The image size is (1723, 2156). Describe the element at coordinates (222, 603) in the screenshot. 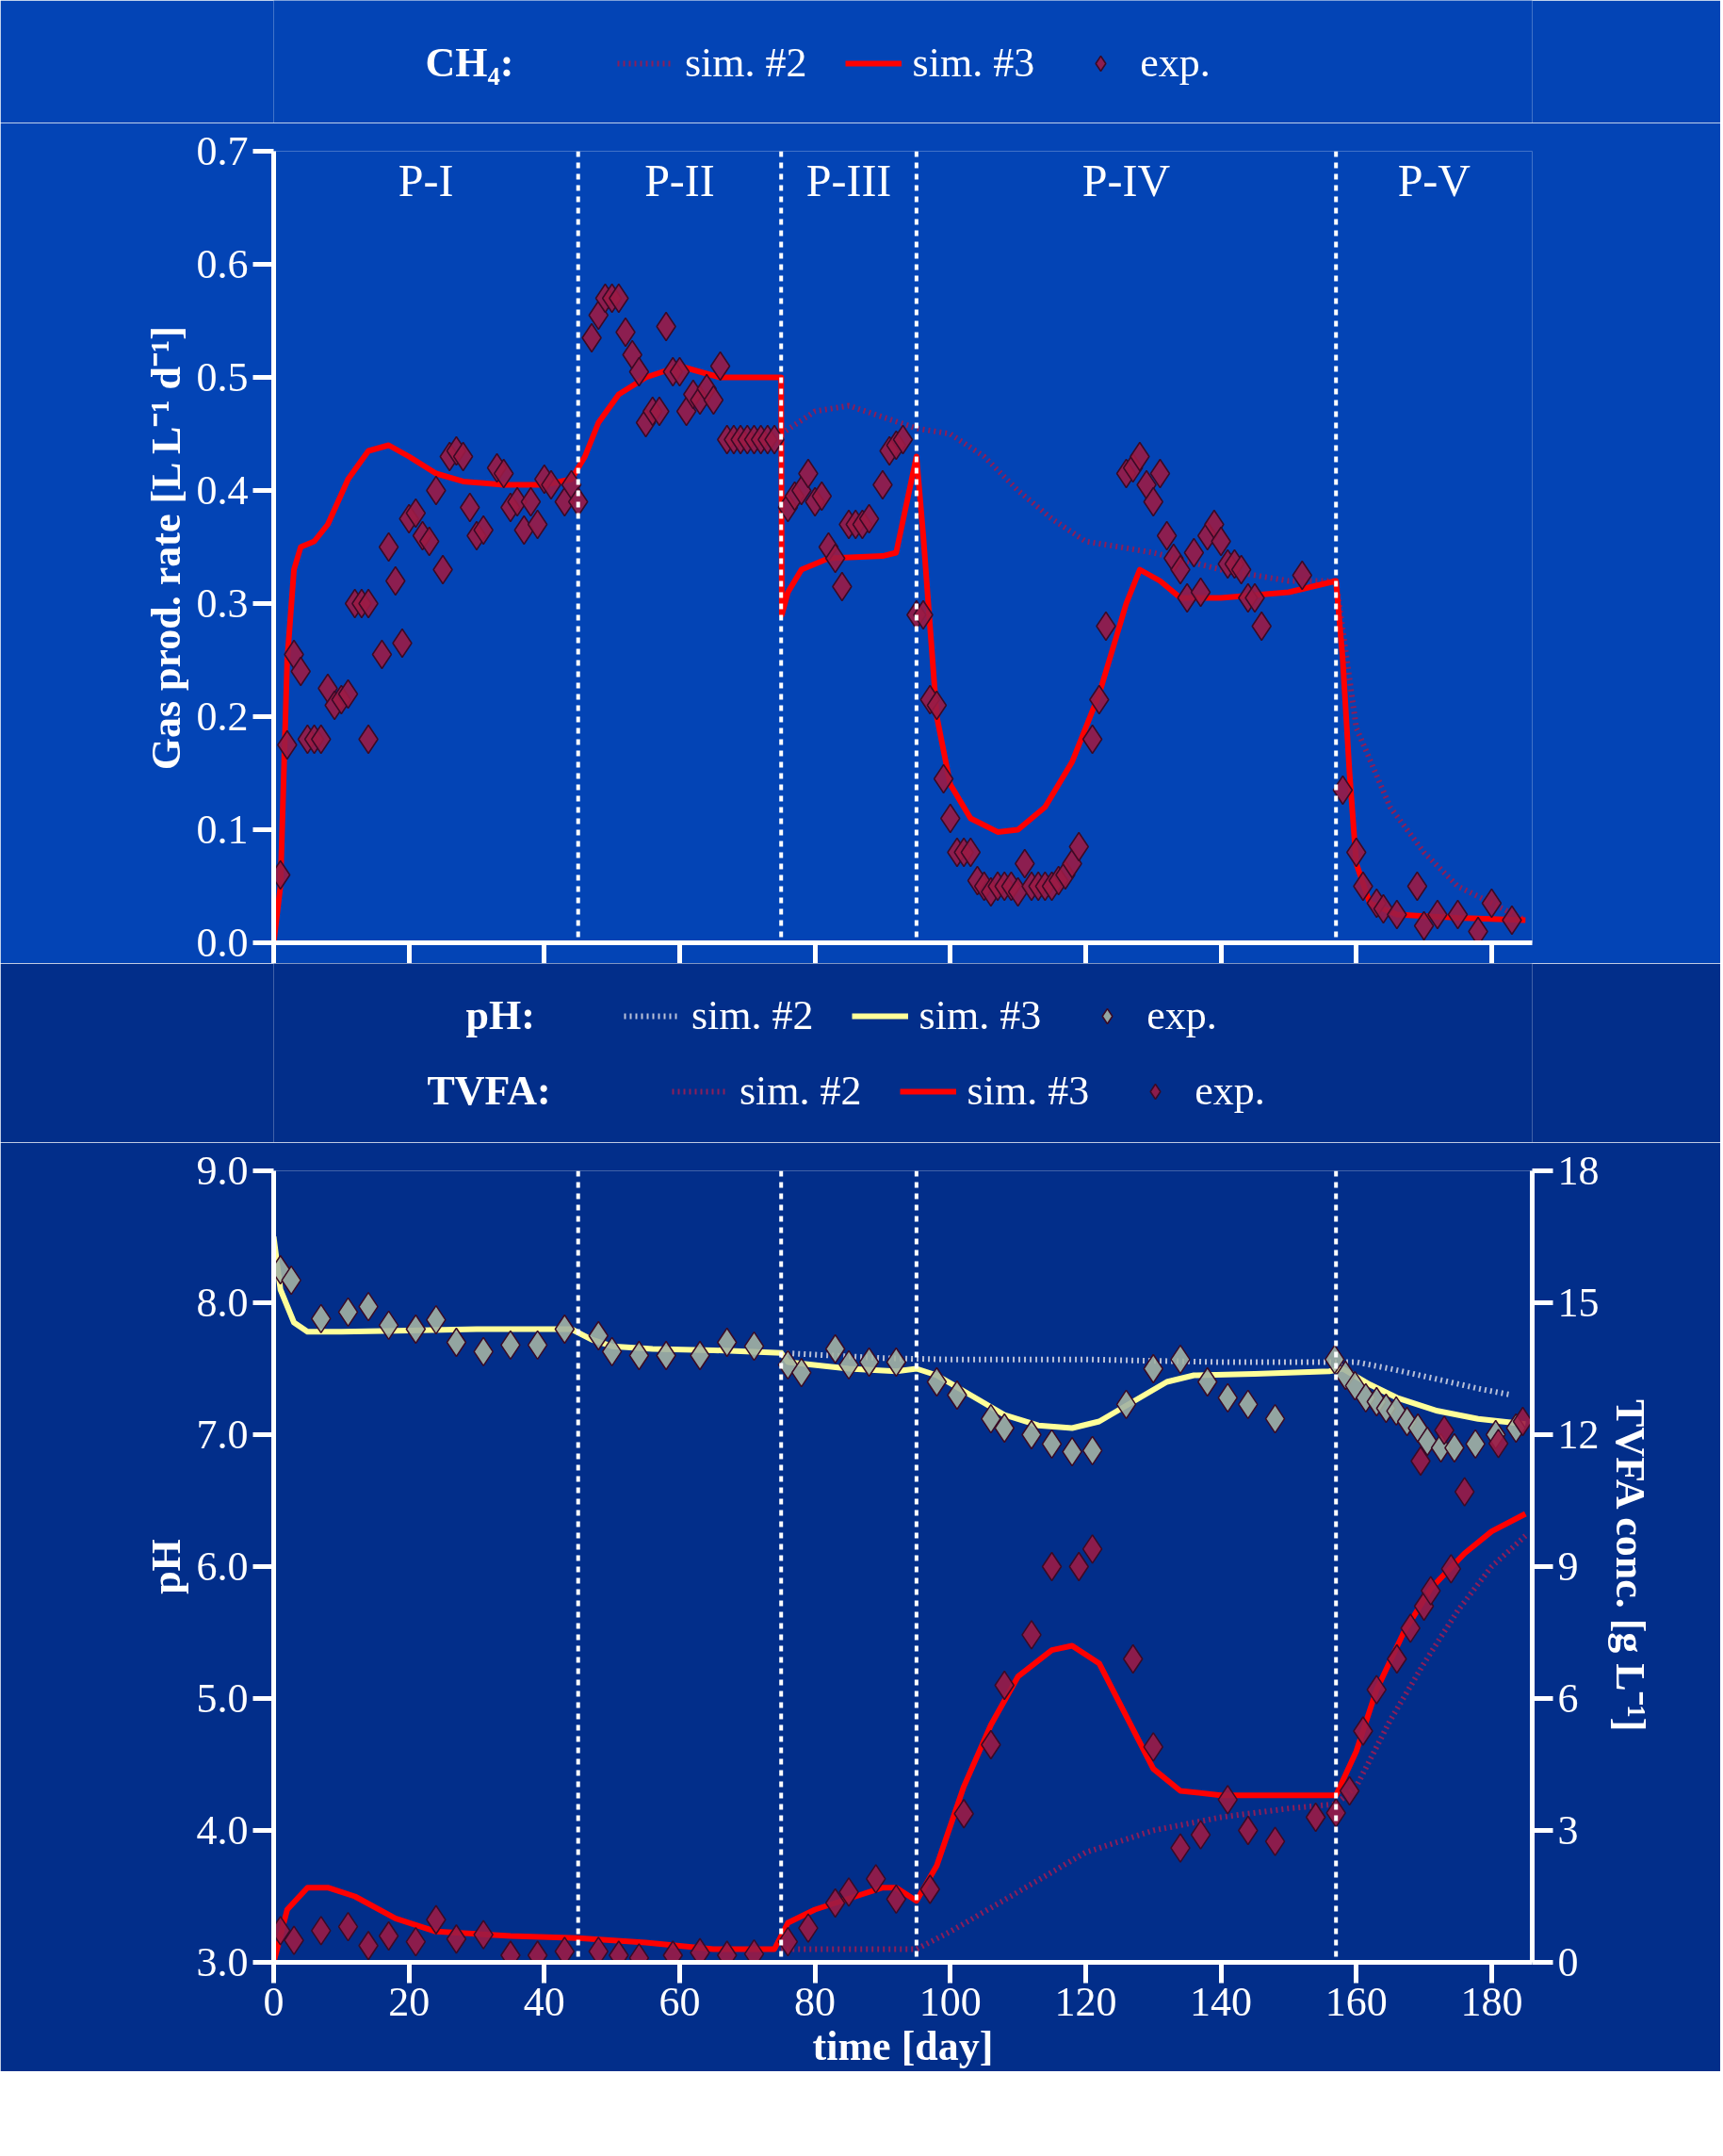

I see `y-tick-label: 0.3` at that location.